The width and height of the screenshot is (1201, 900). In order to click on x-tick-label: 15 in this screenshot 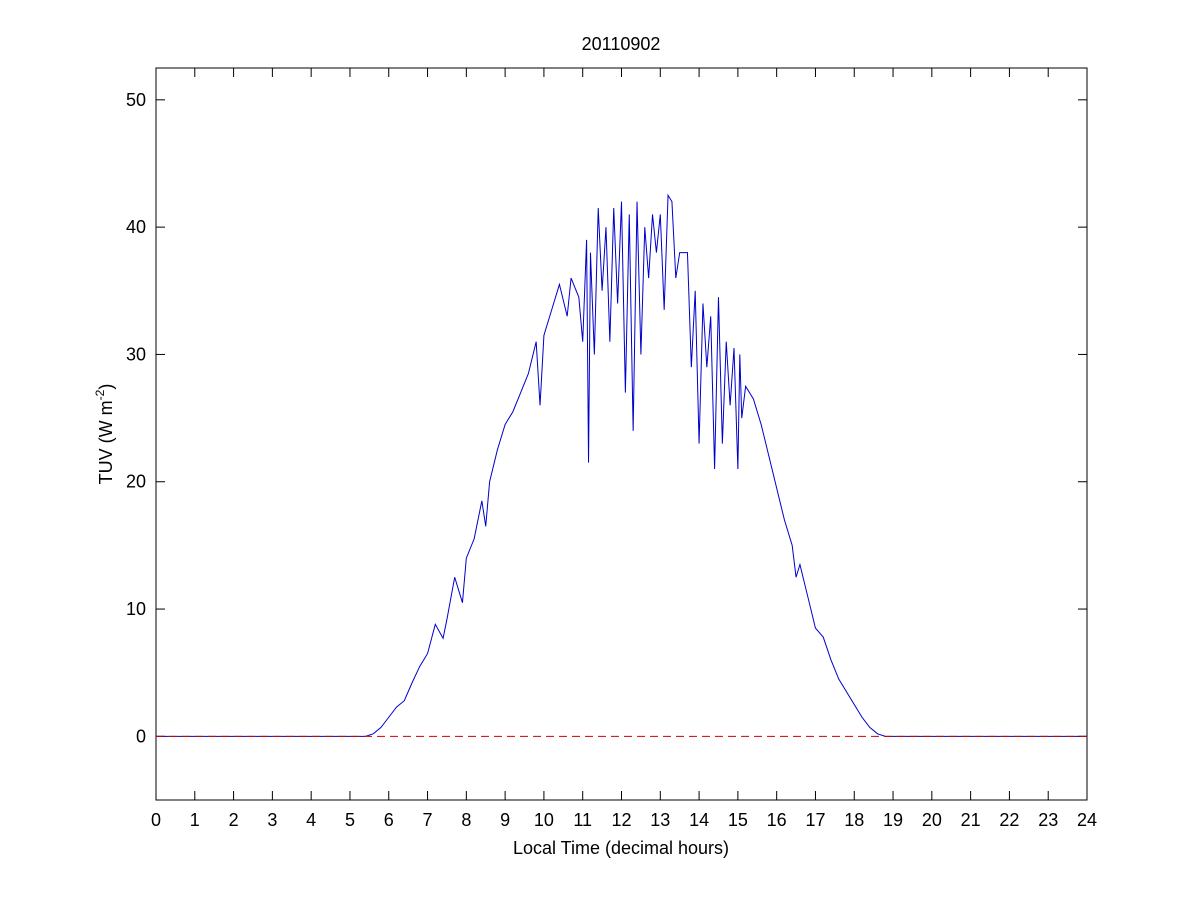, I will do `click(738, 820)`.